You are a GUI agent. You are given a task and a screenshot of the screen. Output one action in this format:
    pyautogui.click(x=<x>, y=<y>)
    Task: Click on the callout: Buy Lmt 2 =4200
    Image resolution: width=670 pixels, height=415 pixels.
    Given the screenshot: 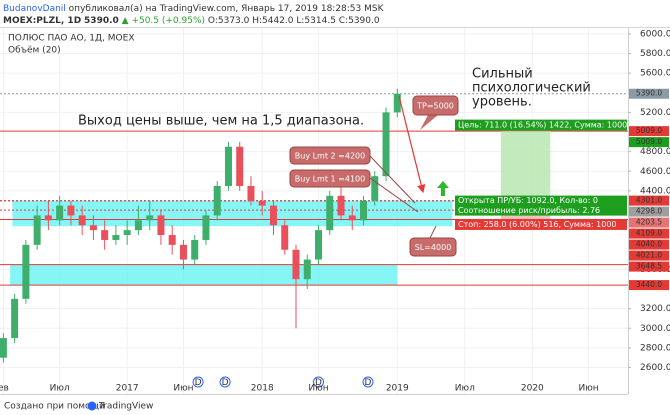 What is the action you would take?
    pyautogui.click(x=352, y=175)
    